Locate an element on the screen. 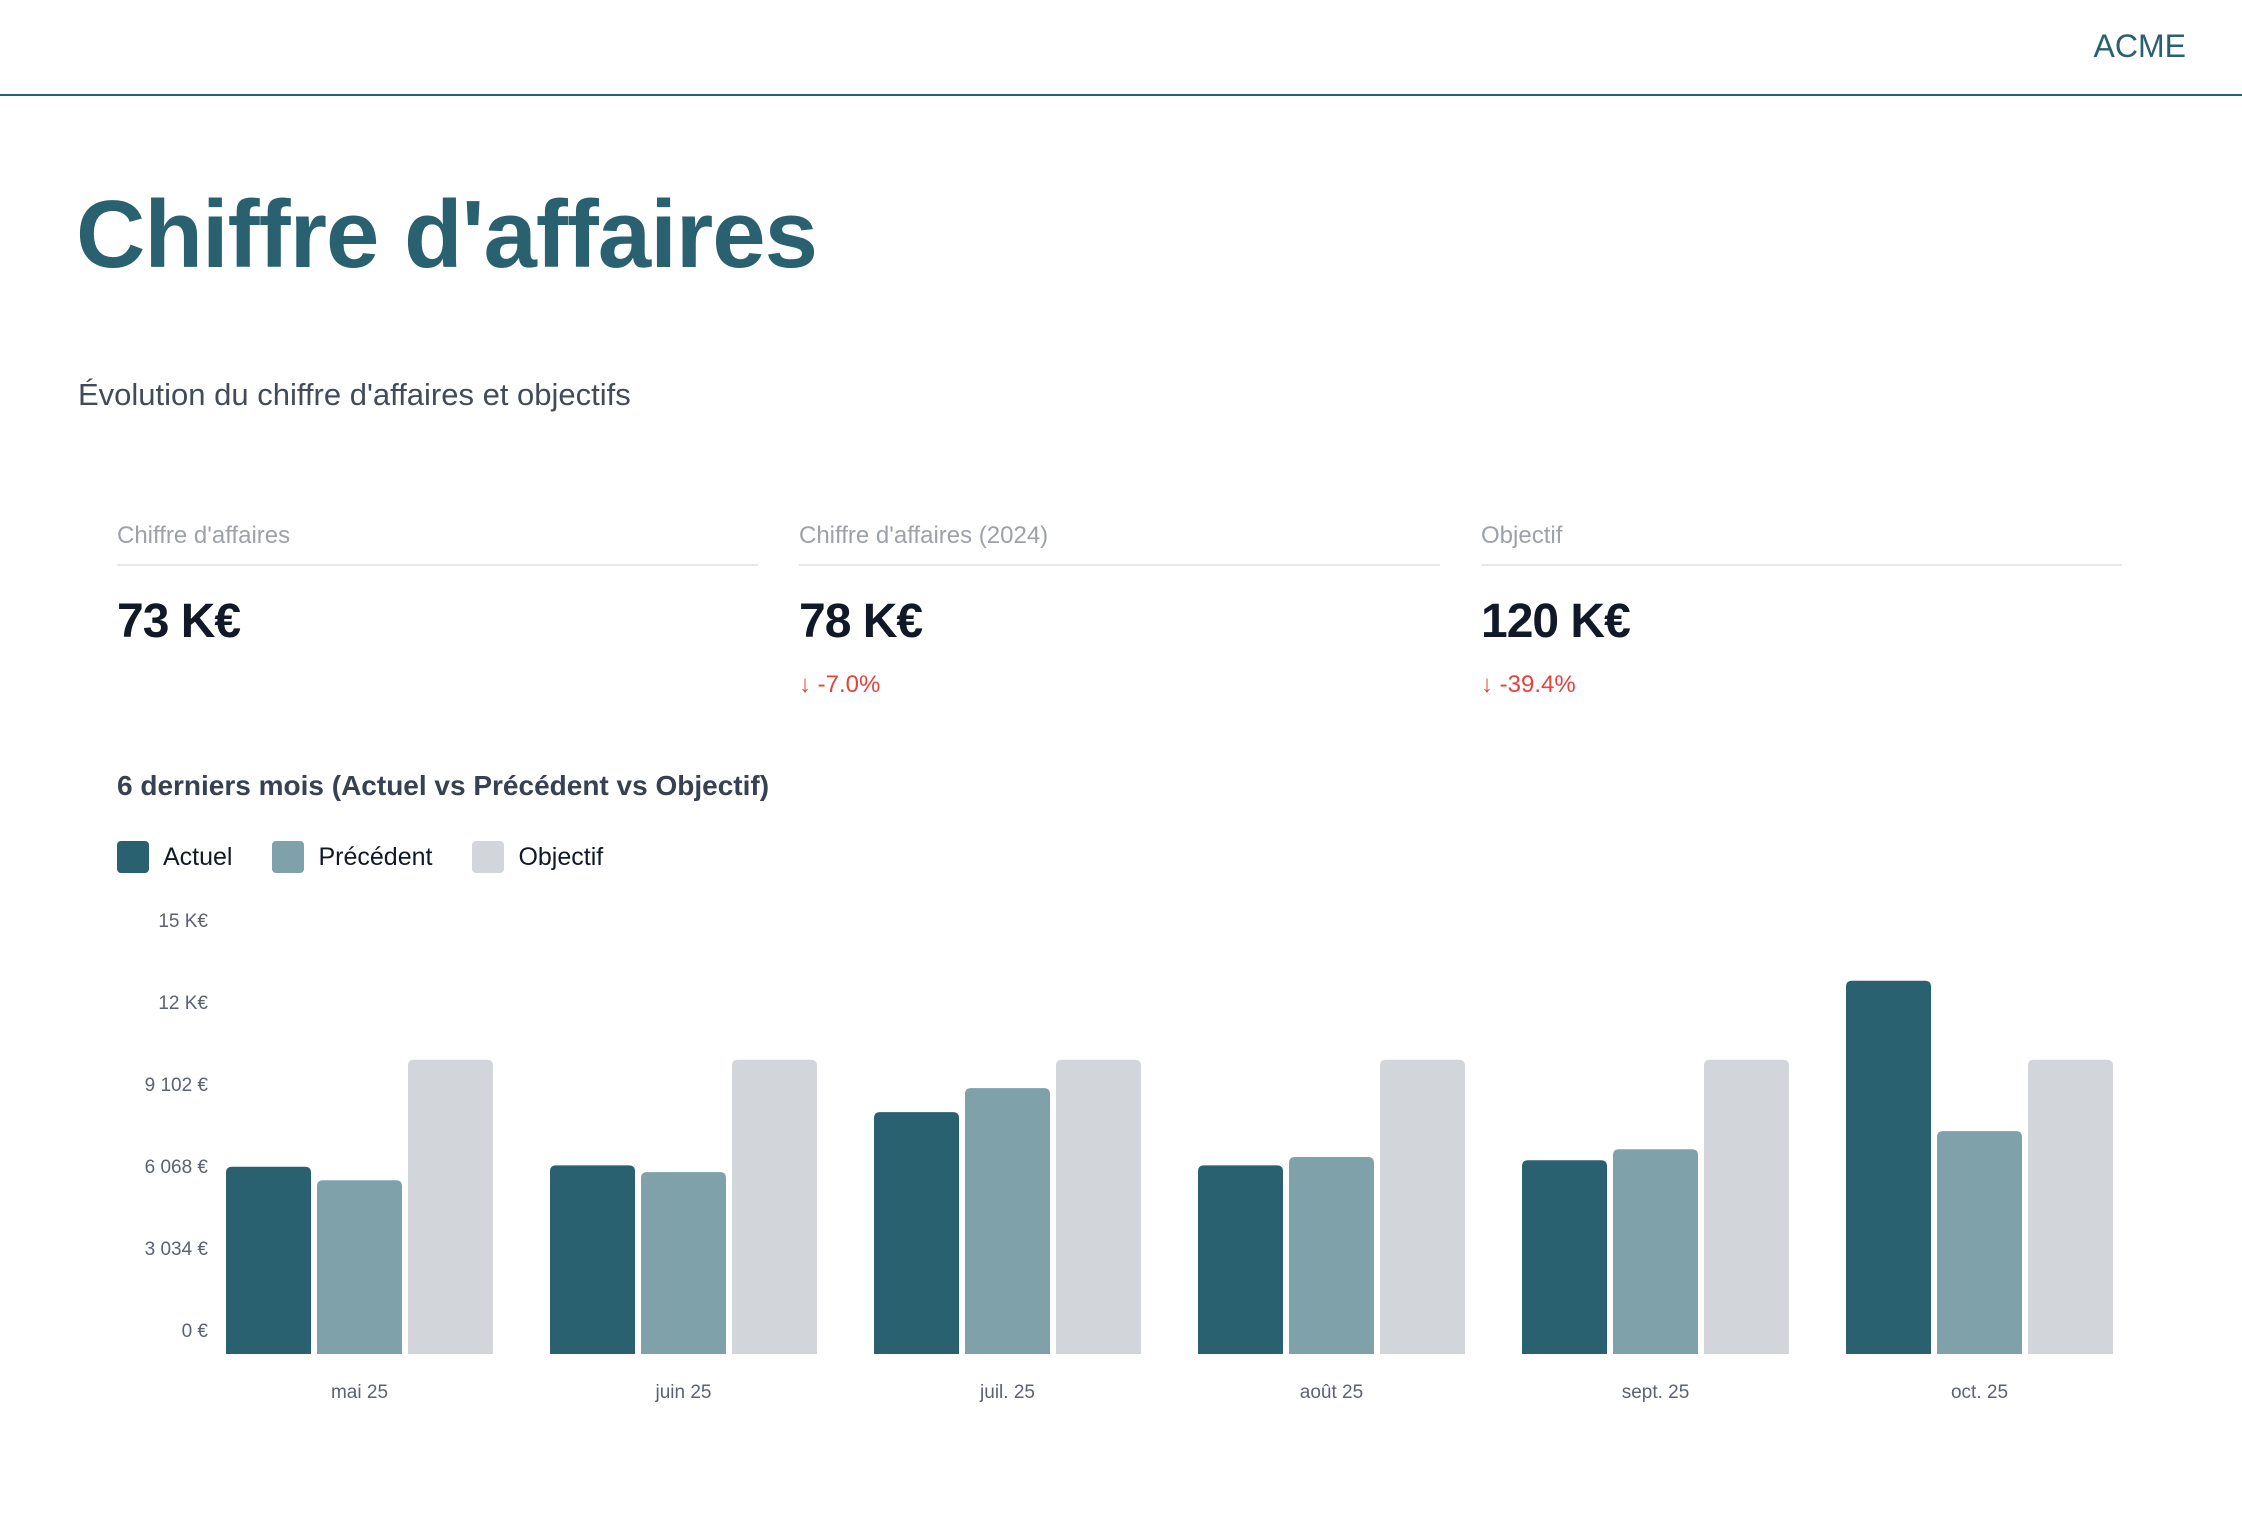 This screenshot has width=2242, height=1514. chart-legend: Actuel Précédent Objectif is located at coordinates (380, 857).